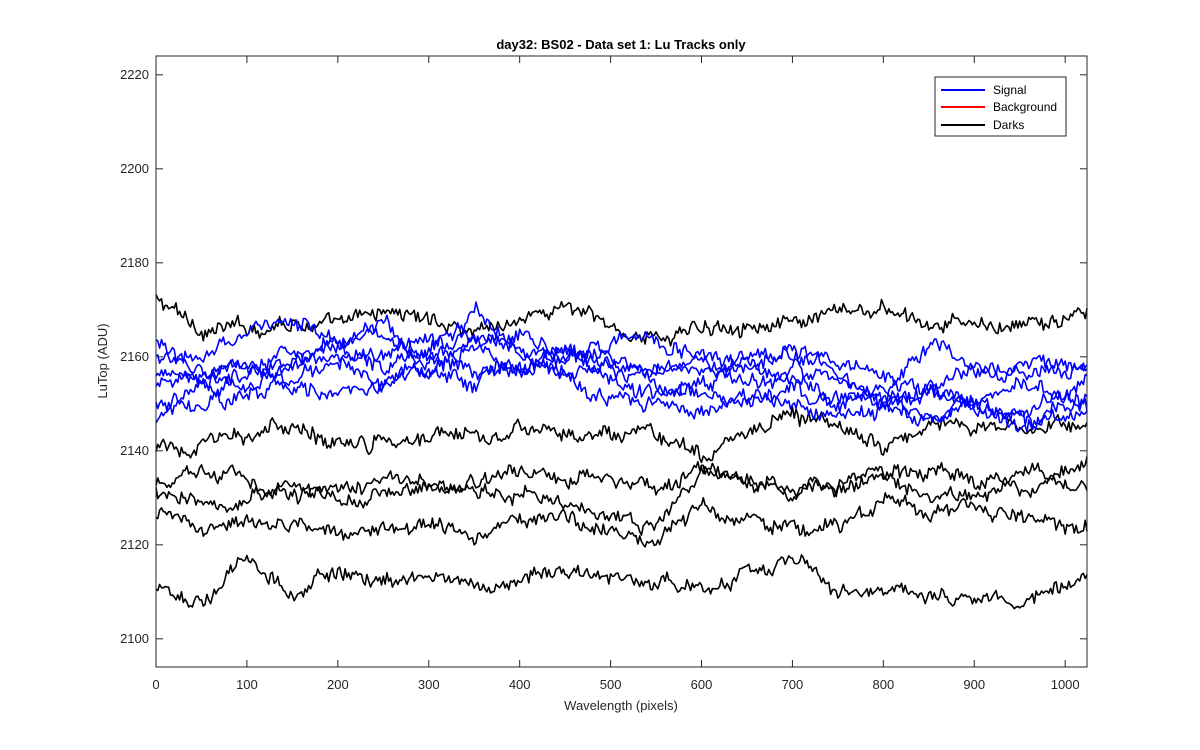  Describe the element at coordinates (702, 684) in the screenshot. I see `x-tick-label: 600` at that location.